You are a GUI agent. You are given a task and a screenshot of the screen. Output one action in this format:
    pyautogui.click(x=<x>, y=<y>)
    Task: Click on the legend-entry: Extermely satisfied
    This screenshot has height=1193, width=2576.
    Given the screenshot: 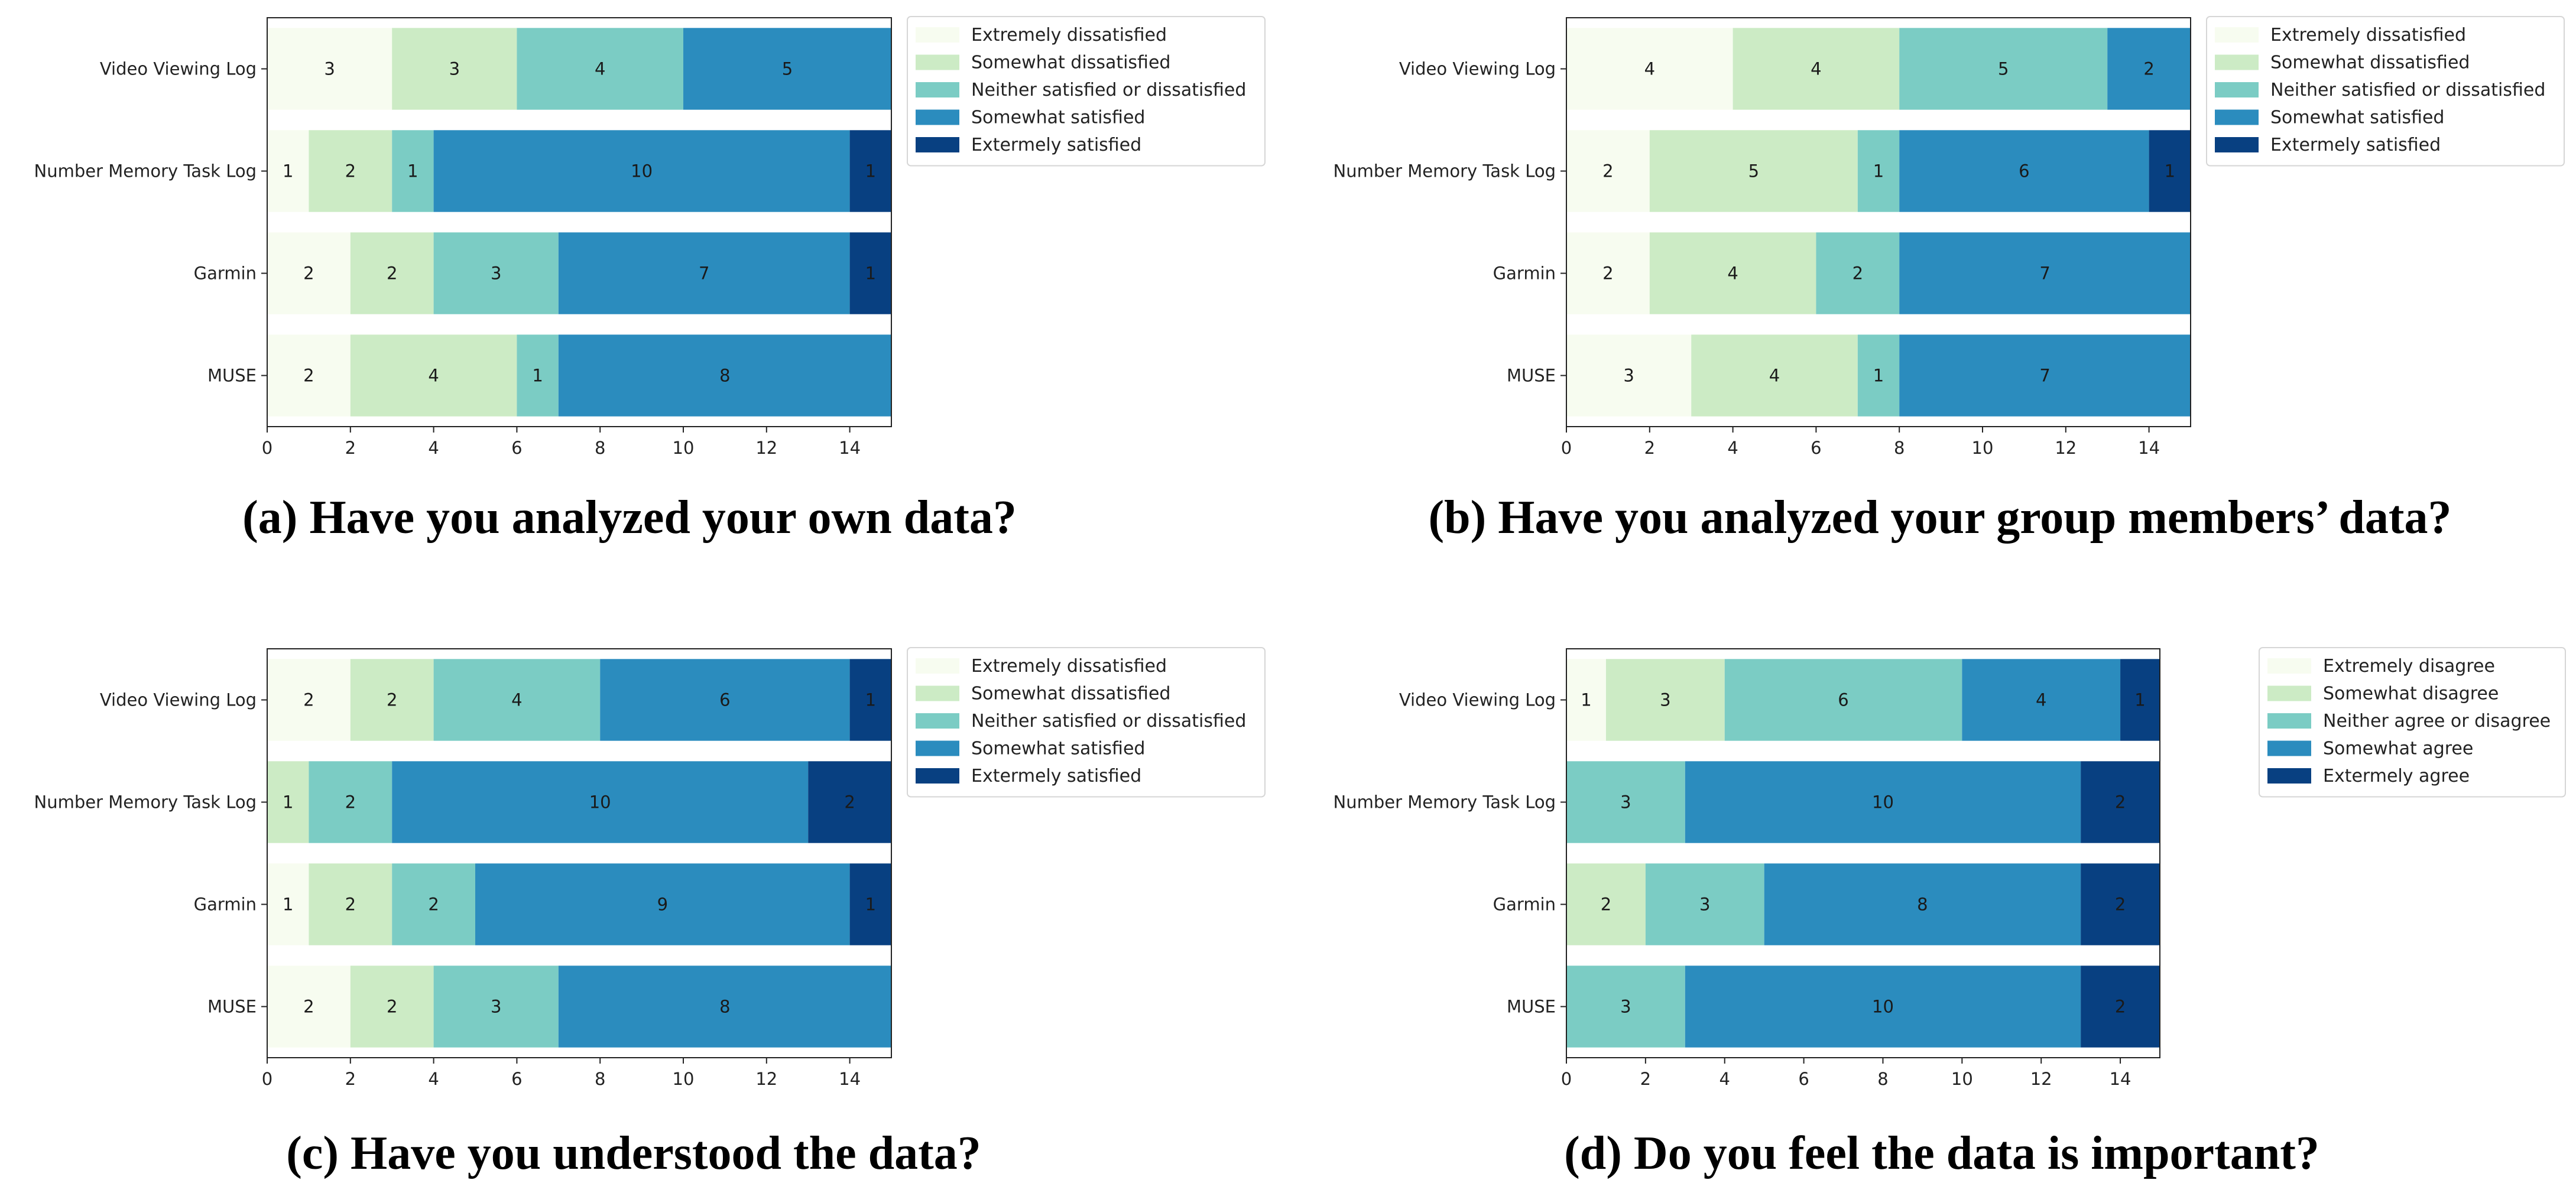 What is the action you would take?
    pyautogui.click(x=2355, y=145)
    